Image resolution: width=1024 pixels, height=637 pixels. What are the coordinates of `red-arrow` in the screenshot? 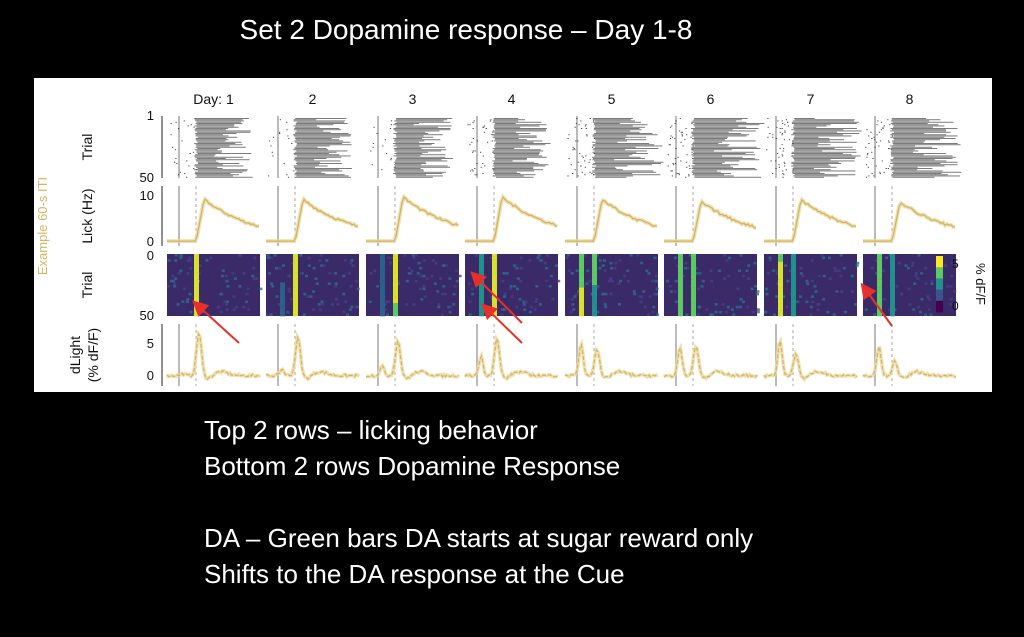 It's located at (502, 323).